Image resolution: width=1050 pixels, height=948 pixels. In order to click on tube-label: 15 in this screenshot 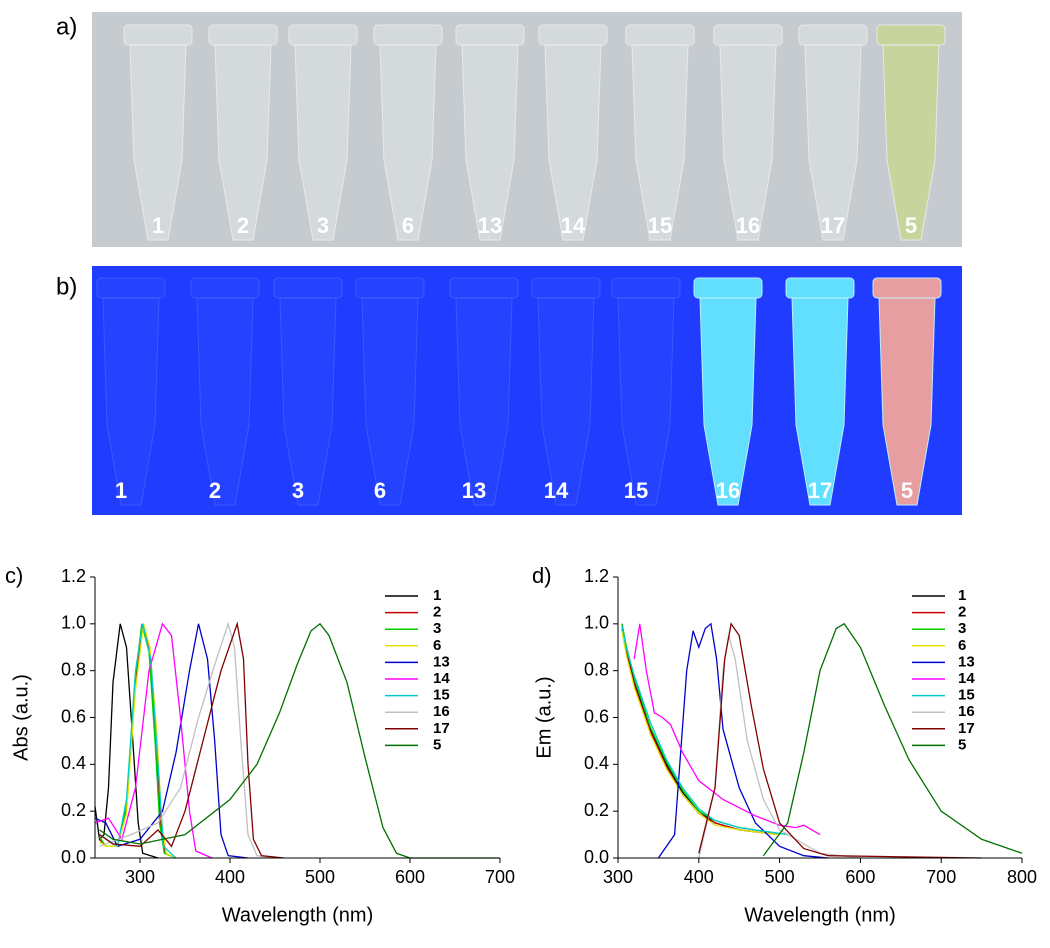, I will do `click(636, 490)`.